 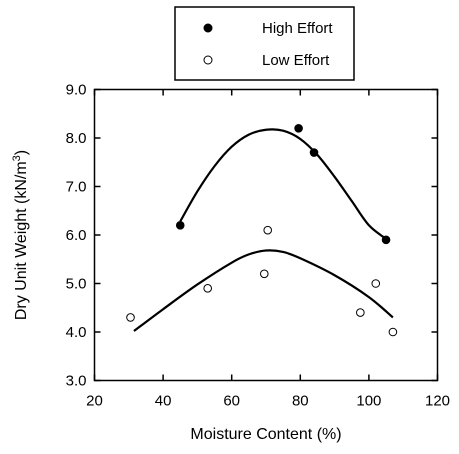 What do you see at coordinates (76, 332) in the screenshot?
I see `y-tick-label: 4.0` at bounding box center [76, 332].